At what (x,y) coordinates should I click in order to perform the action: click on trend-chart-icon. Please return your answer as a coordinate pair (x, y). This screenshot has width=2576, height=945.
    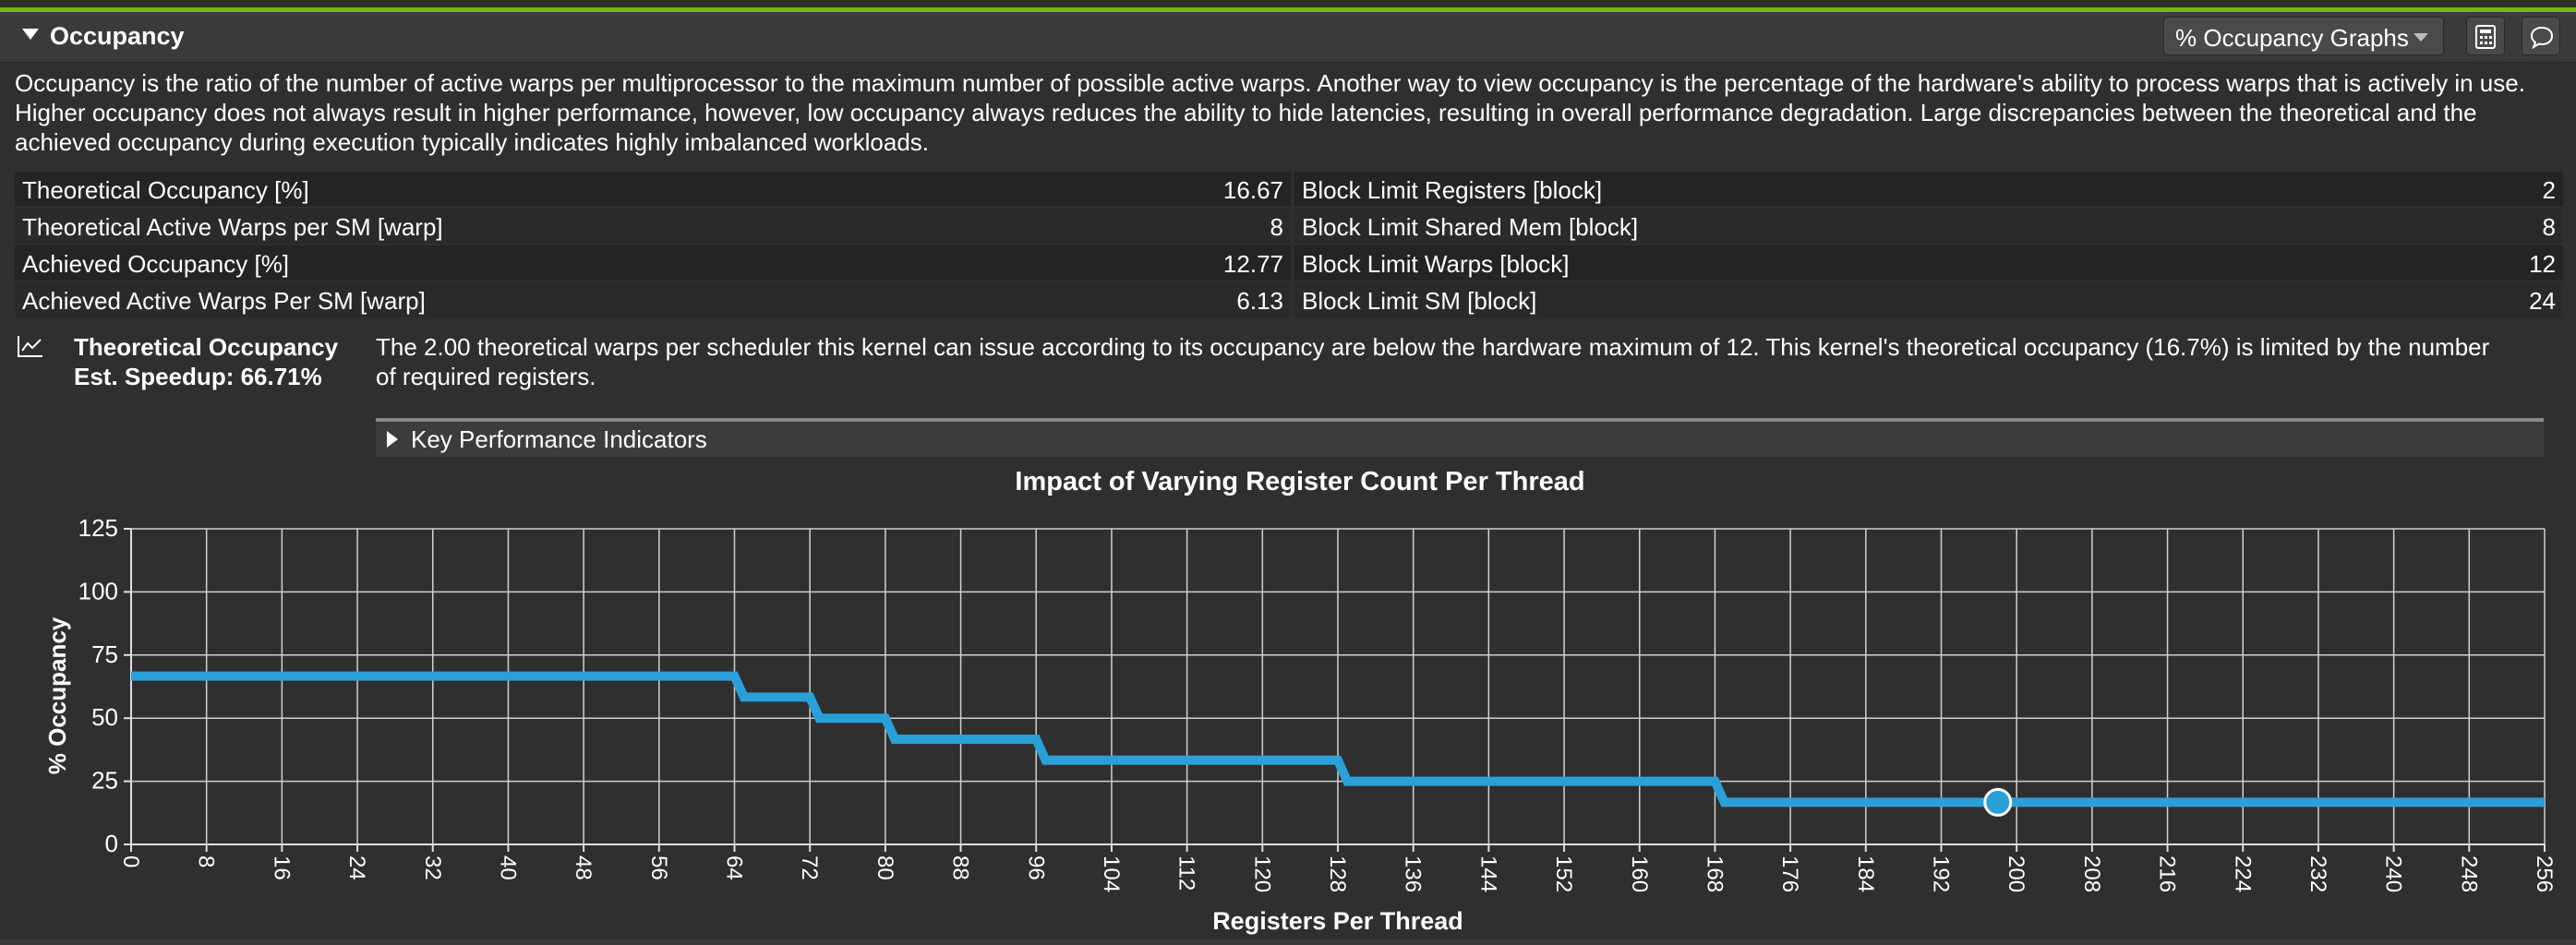
    Looking at the image, I should click on (30, 346).